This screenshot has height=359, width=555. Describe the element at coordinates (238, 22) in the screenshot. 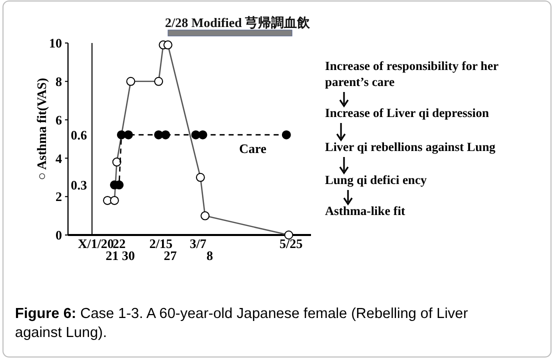

I see `text: 2/28 Modified 芎帰調血飲` at that location.